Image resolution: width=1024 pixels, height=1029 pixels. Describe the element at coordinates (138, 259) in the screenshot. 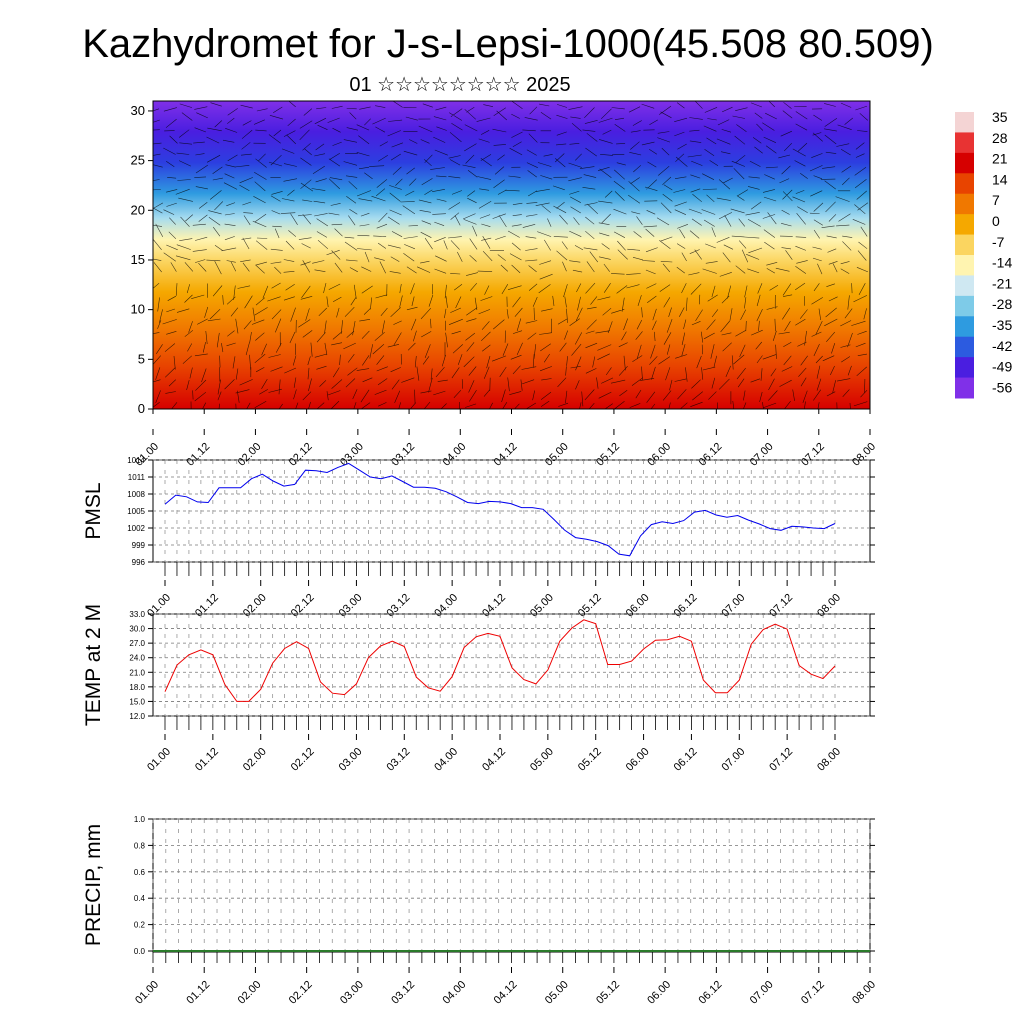

I see `y-tick-label: 15` at that location.